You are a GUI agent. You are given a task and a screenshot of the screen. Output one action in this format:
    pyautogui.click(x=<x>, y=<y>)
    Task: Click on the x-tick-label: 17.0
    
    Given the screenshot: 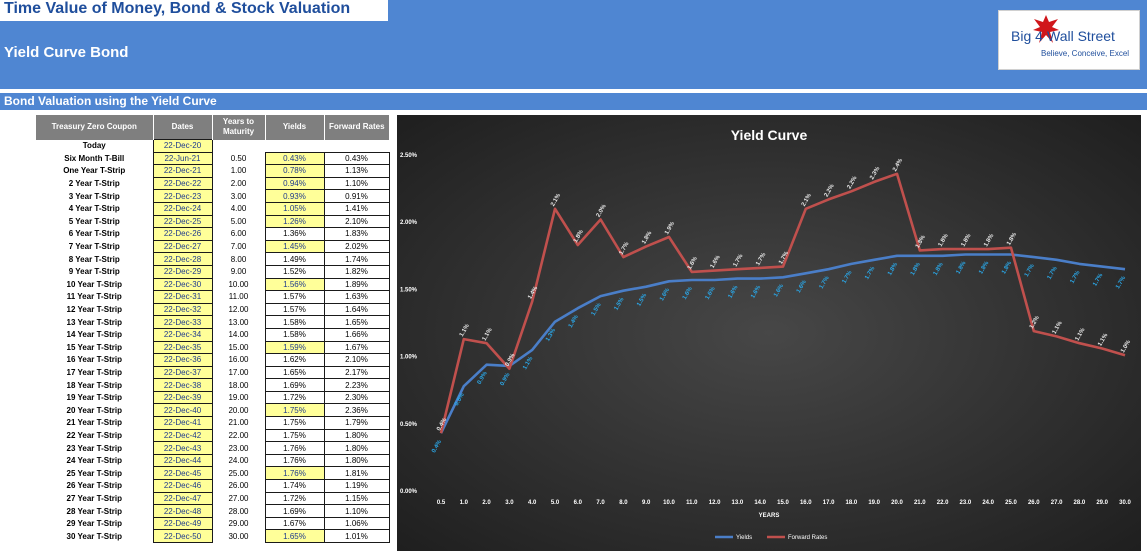 What is the action you would take?
    pyautogui.click(x=829, y=503)
    